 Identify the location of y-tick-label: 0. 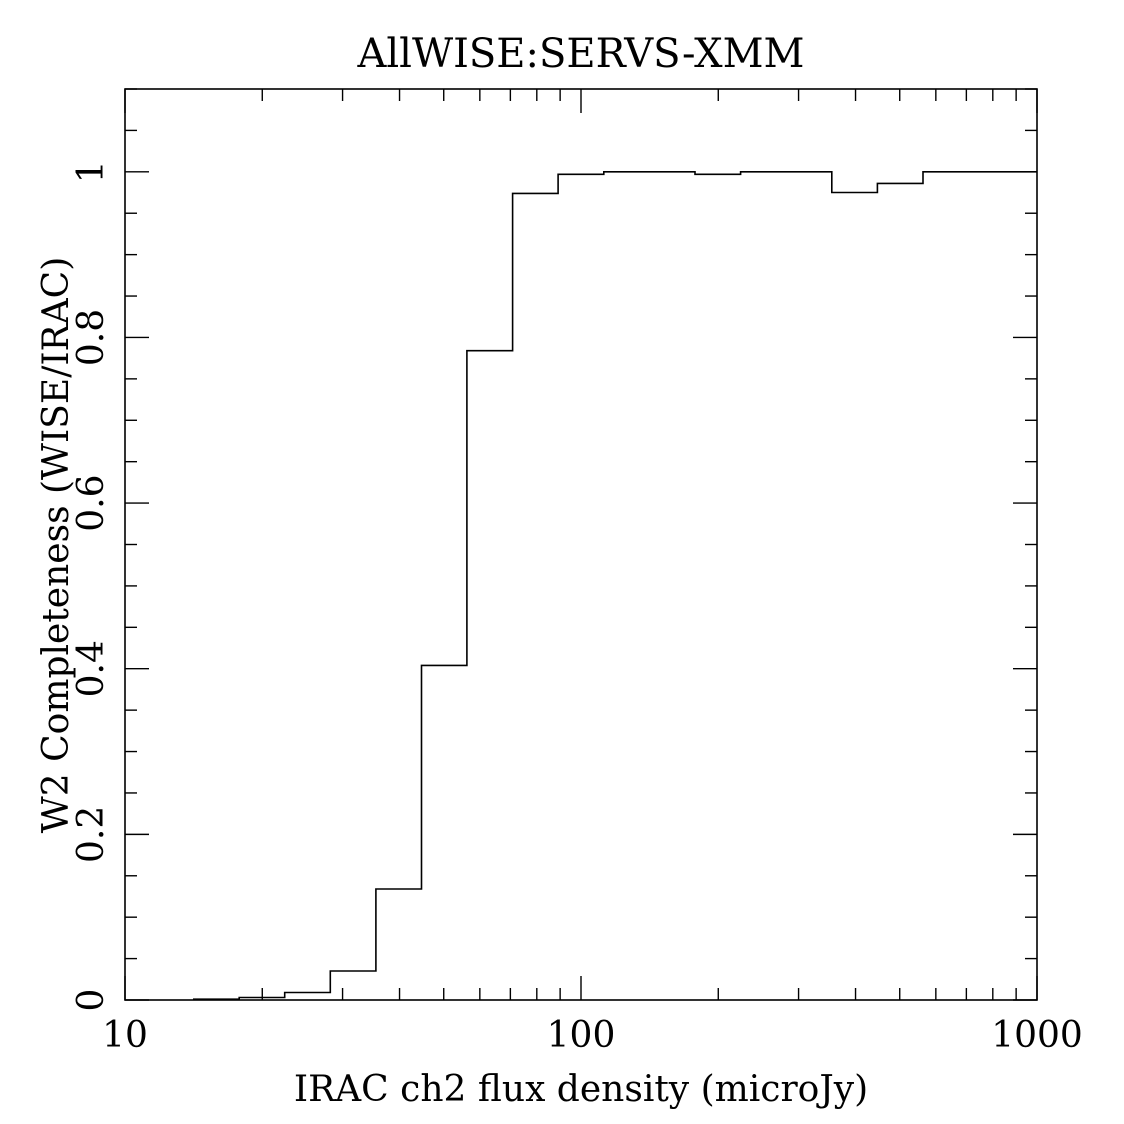
(91, 1000).